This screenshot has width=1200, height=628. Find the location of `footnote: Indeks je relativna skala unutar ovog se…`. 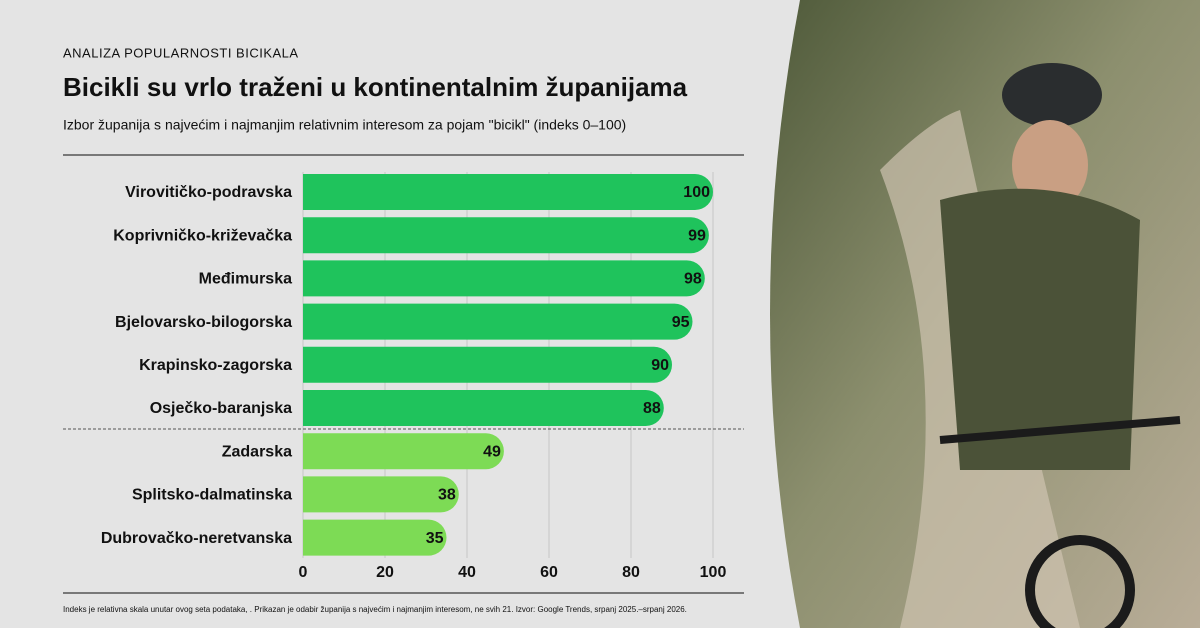

footnote: Indeks je relativna skala unutar ovog se… is located at coordinates (375, 609).